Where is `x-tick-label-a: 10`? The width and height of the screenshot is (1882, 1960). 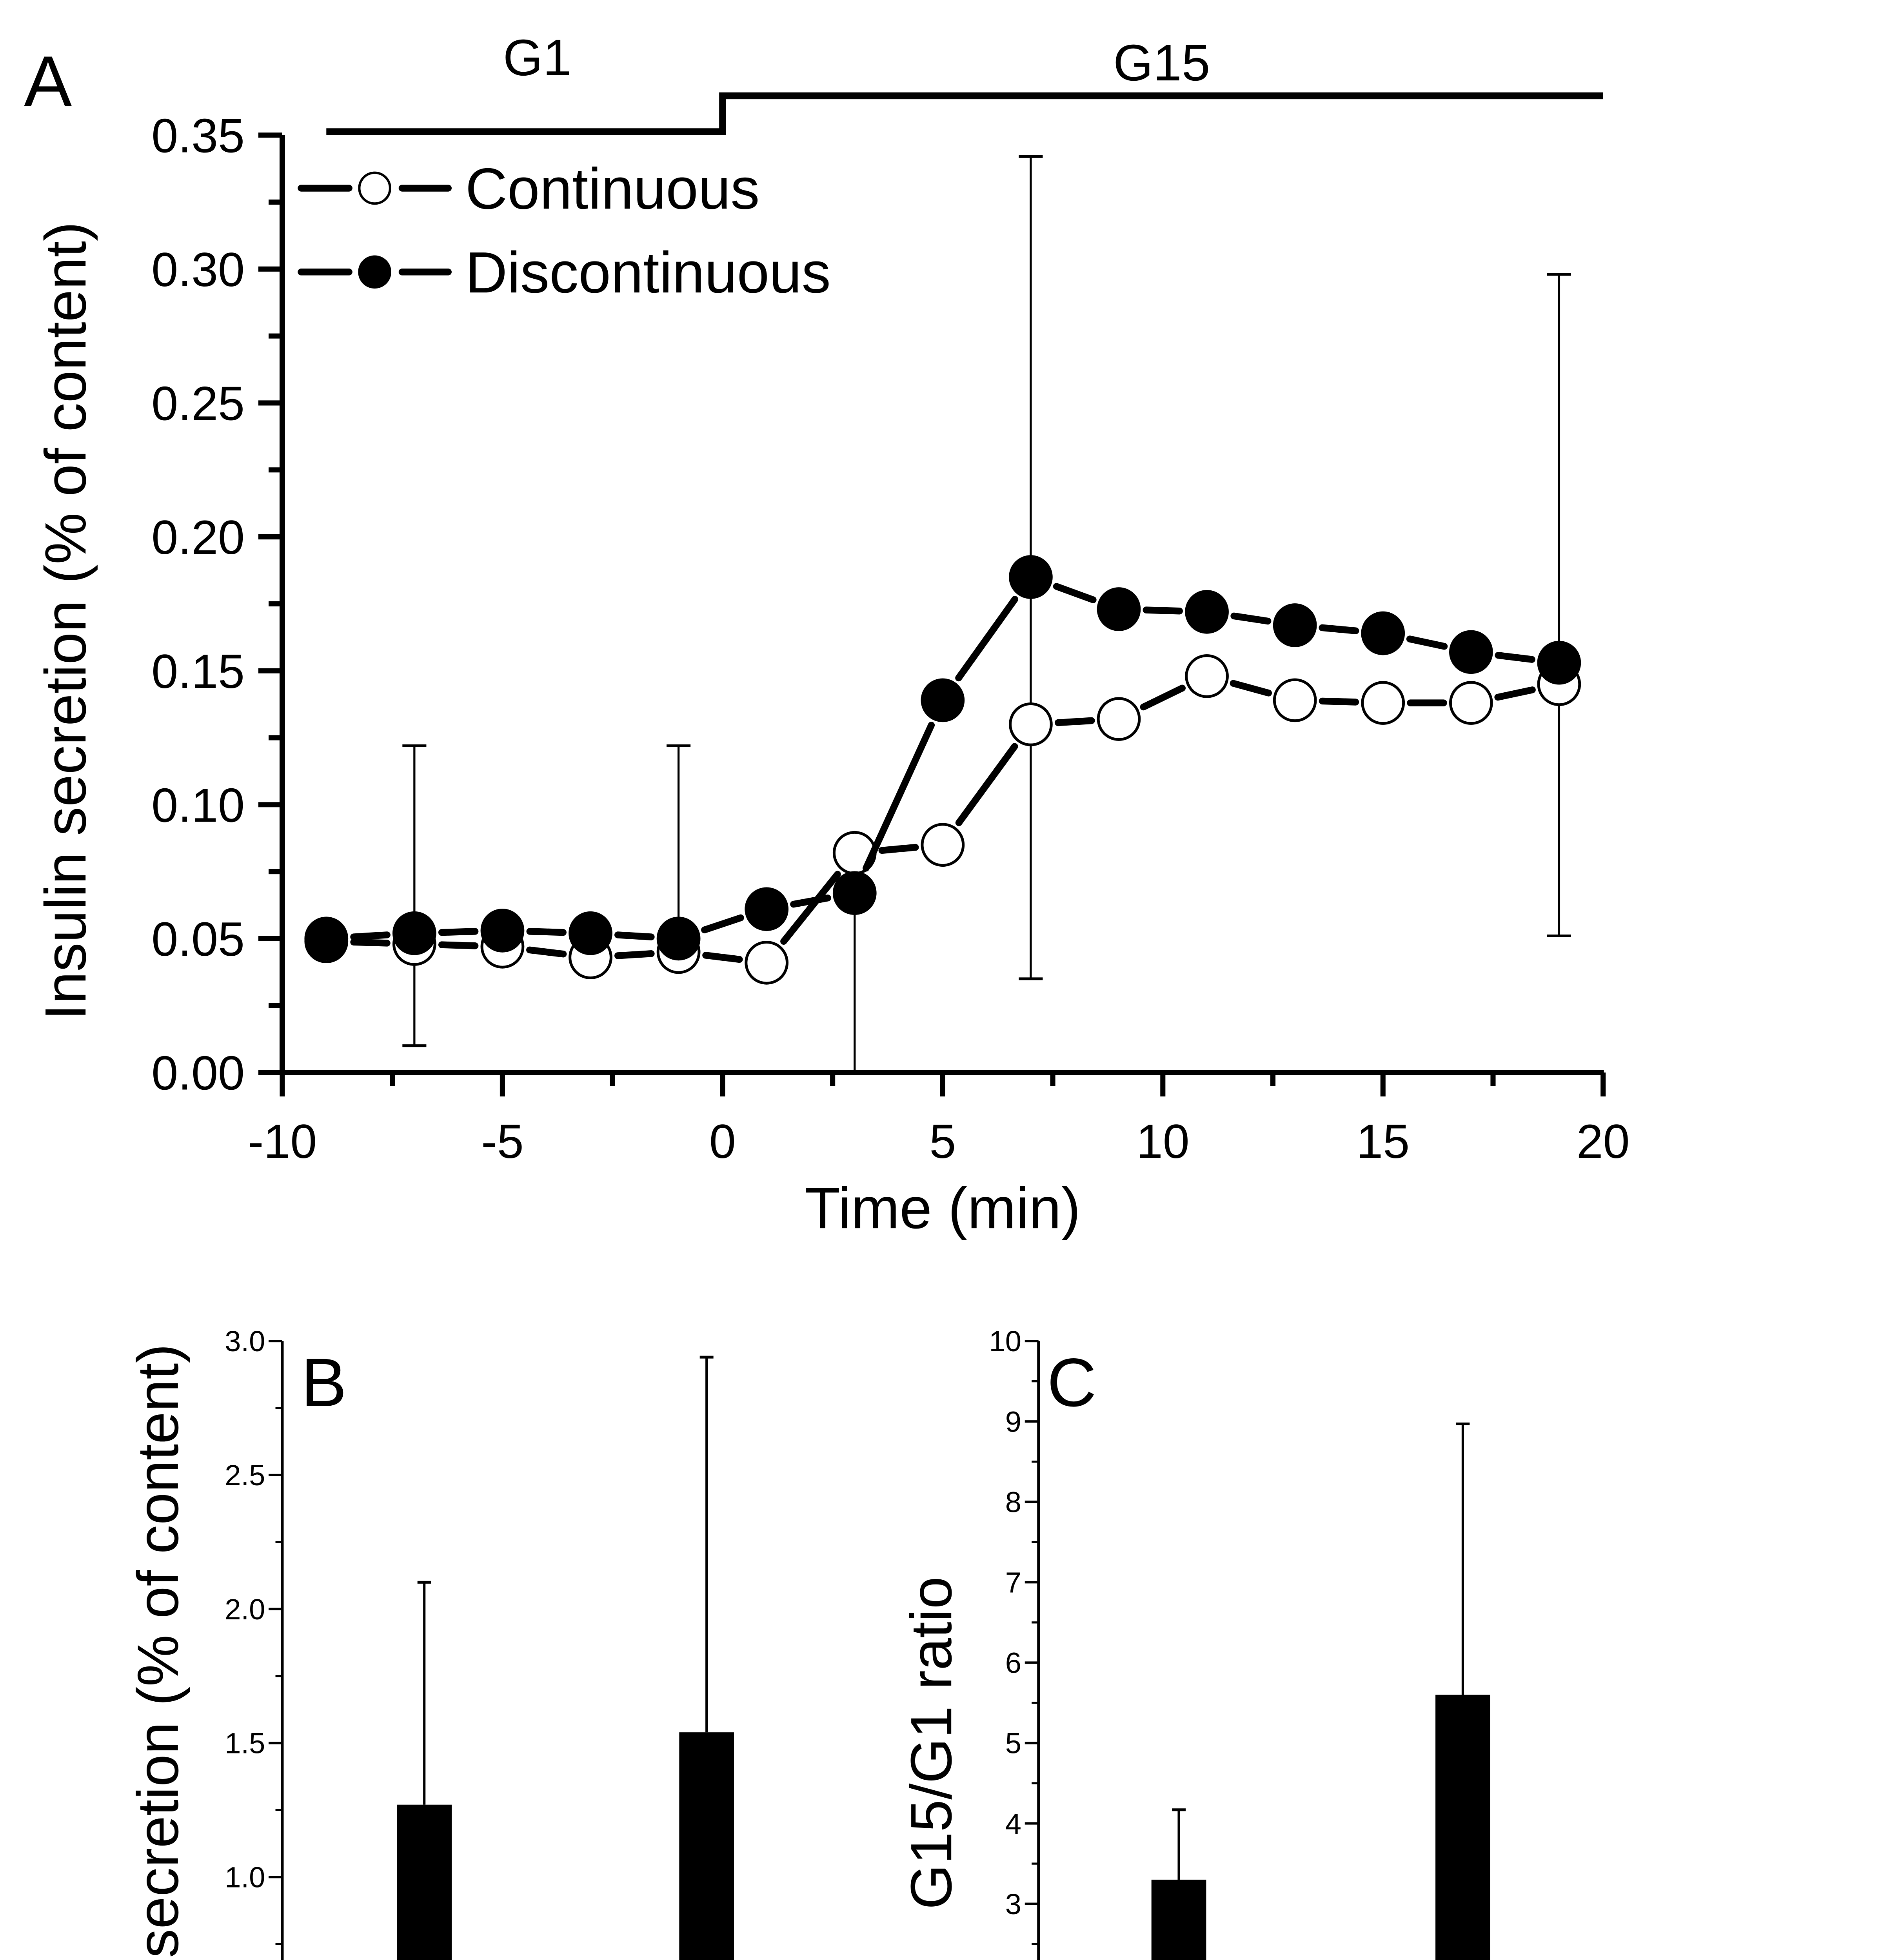
x-tick-label-a: 10 is located at coordinates (1163, 1141).